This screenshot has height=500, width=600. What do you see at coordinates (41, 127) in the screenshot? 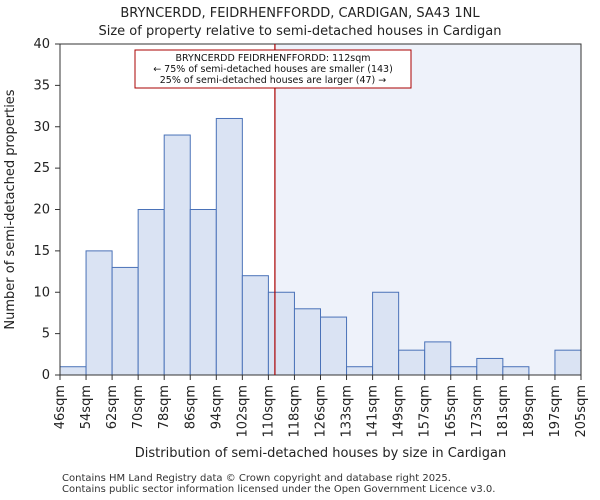
I see `y-tick-label-30: 30` at bounding box center [41, 127].